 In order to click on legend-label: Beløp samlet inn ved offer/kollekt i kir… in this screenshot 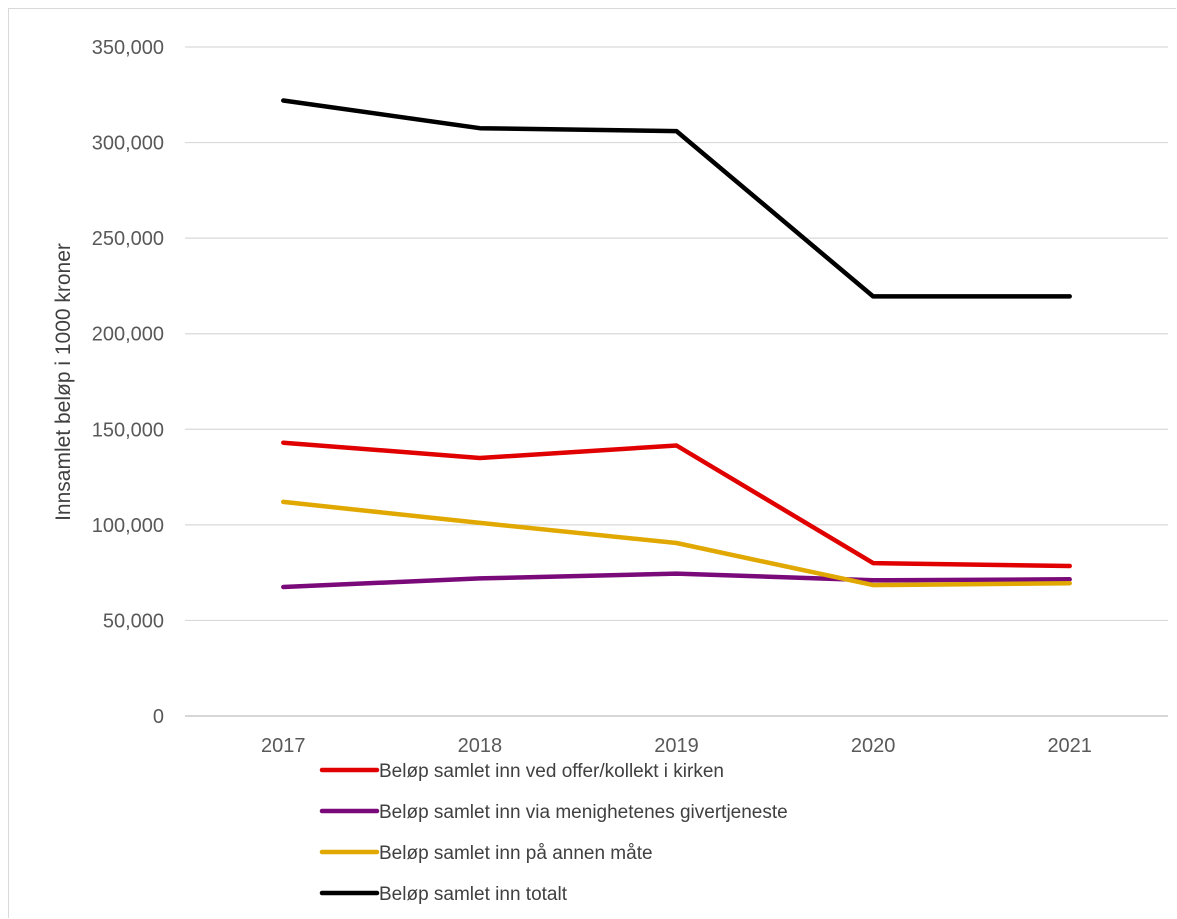, I will do `click(551, 771)`.